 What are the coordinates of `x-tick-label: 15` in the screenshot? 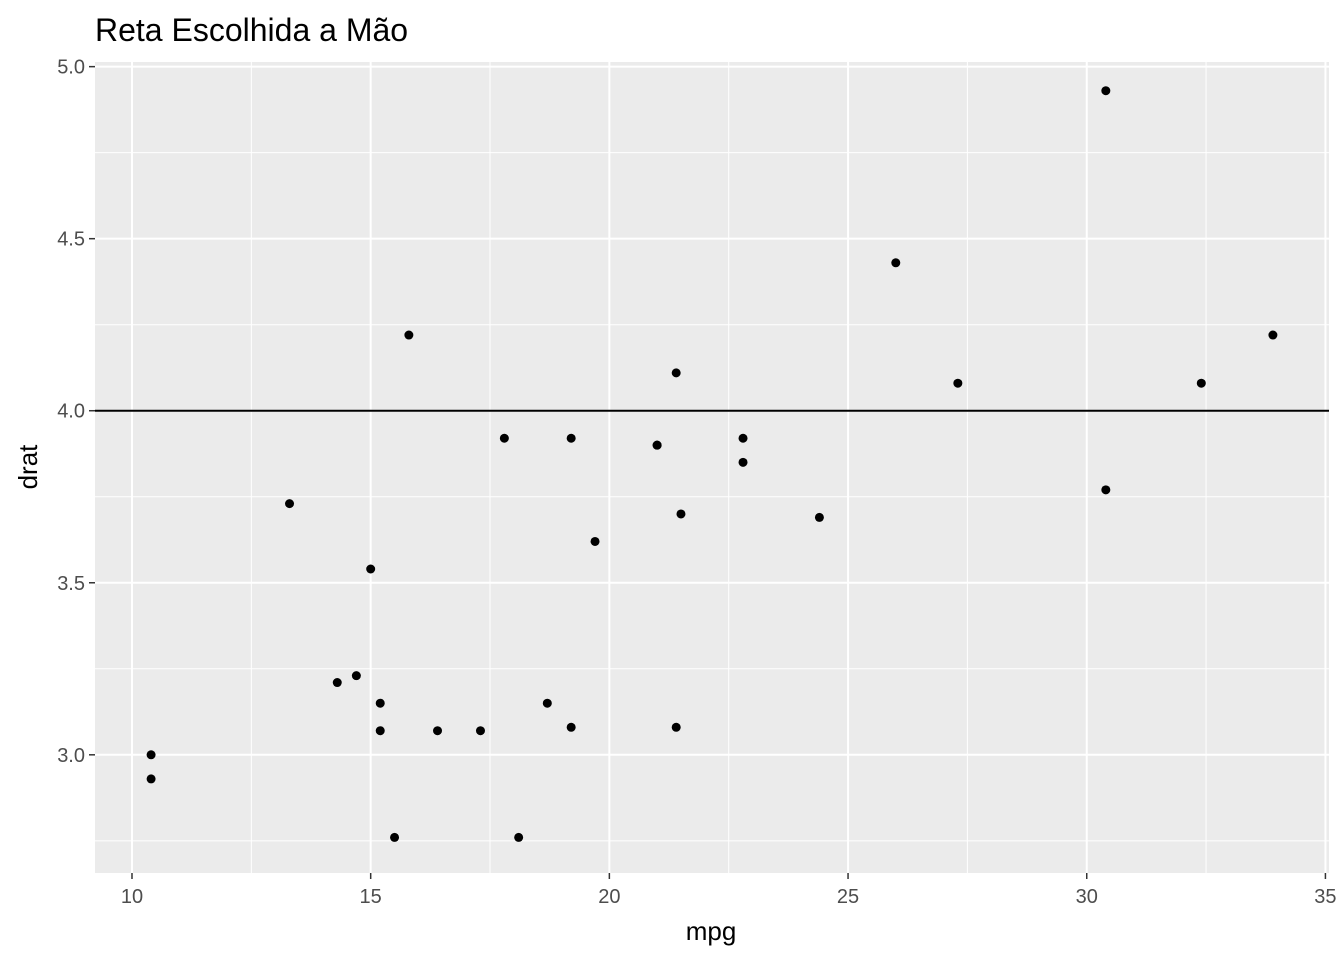 It's located at (371, 897).